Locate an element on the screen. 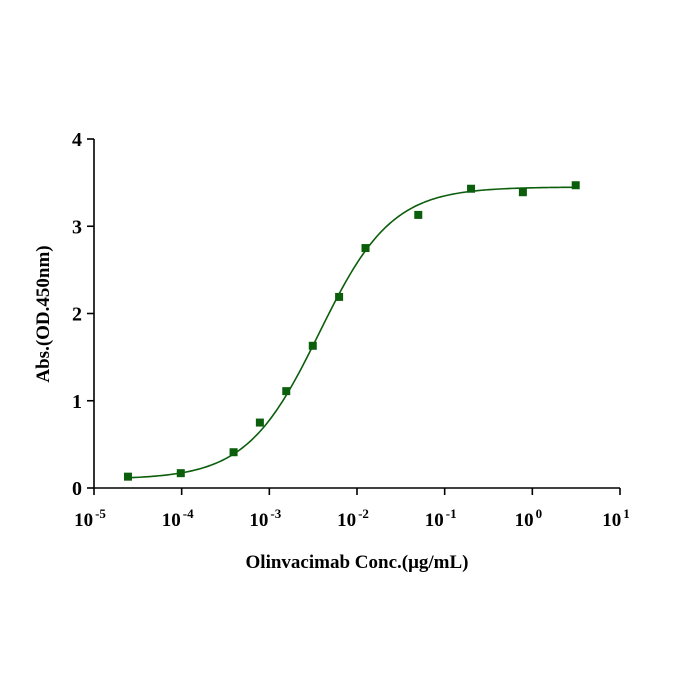 The image size is (692, 692). y-tick-label: 4 is located at coordinates (77, 140).